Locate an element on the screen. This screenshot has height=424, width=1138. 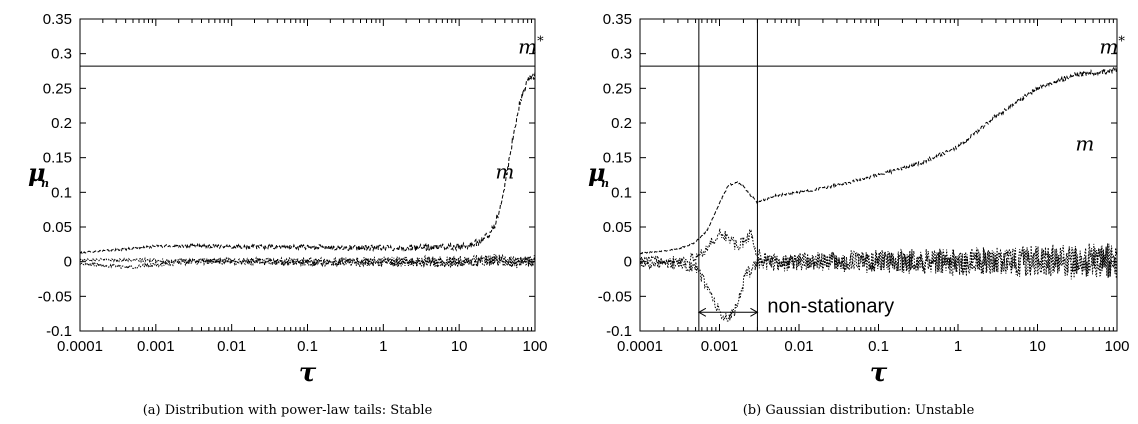
arrow-head-right is located at coordinates (754, 312).